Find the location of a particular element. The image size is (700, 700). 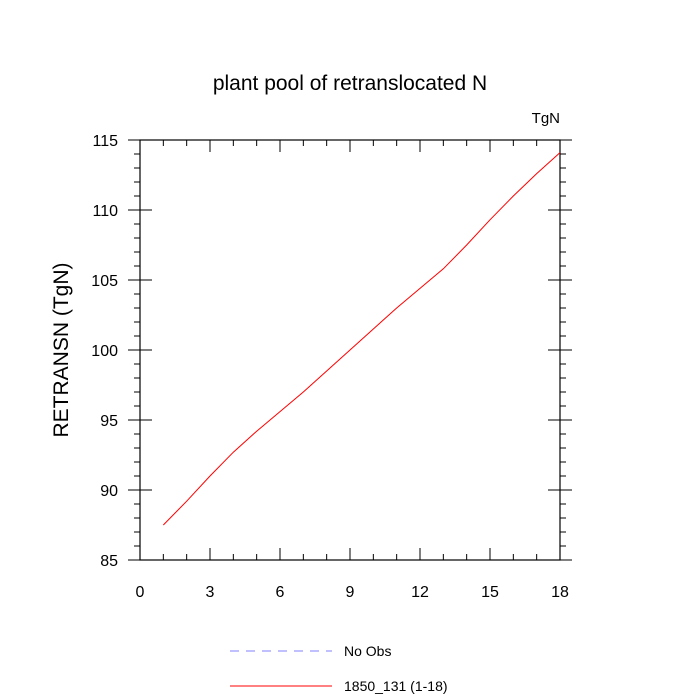

y-tick-label: 85 is located at coordinates (109, 561).